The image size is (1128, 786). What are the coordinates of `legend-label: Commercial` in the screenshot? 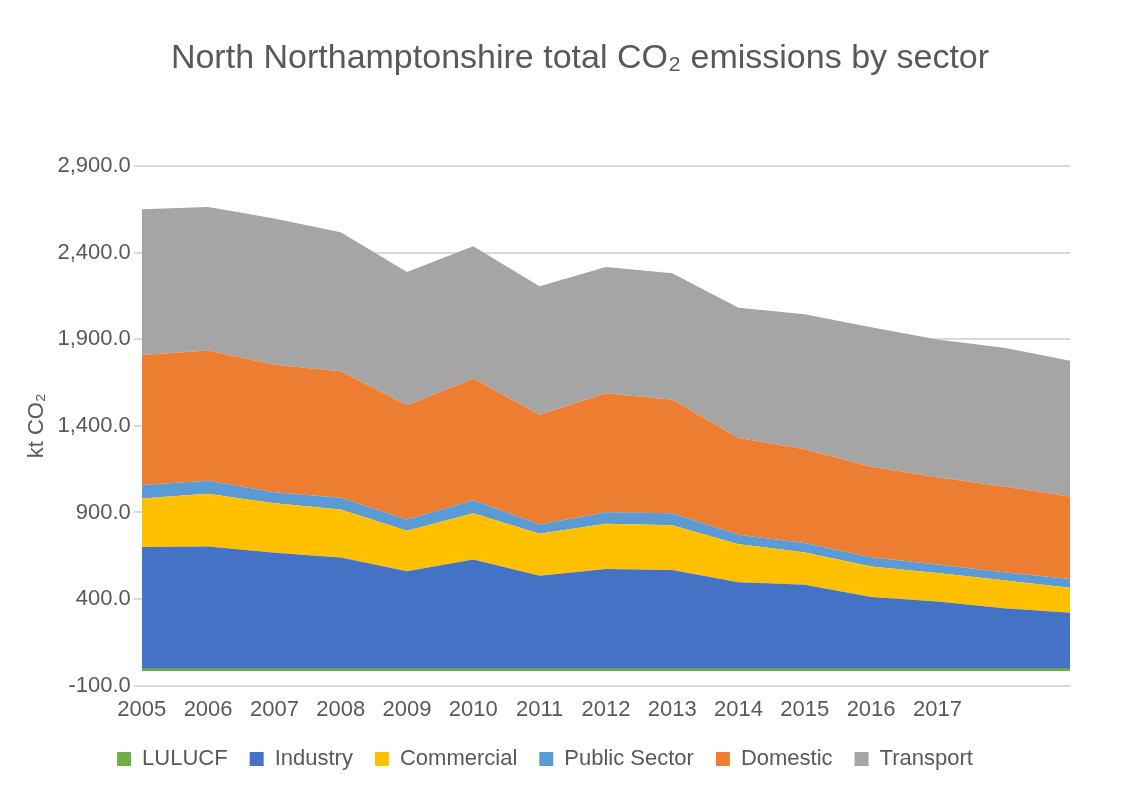 It's located at (458, 758).